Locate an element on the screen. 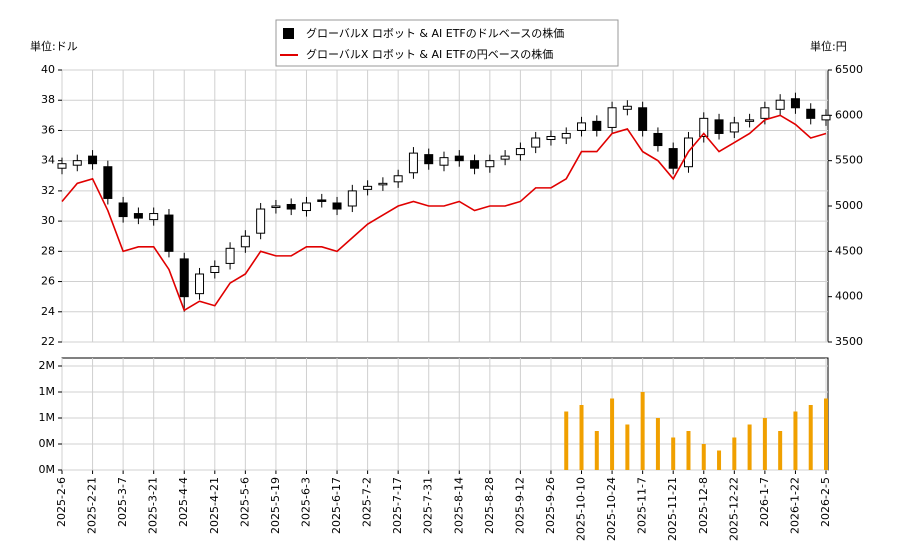 This screenshot has height=550, width=900. x-tick-label: 2025-6-3 is located at coordinates (305, 502).